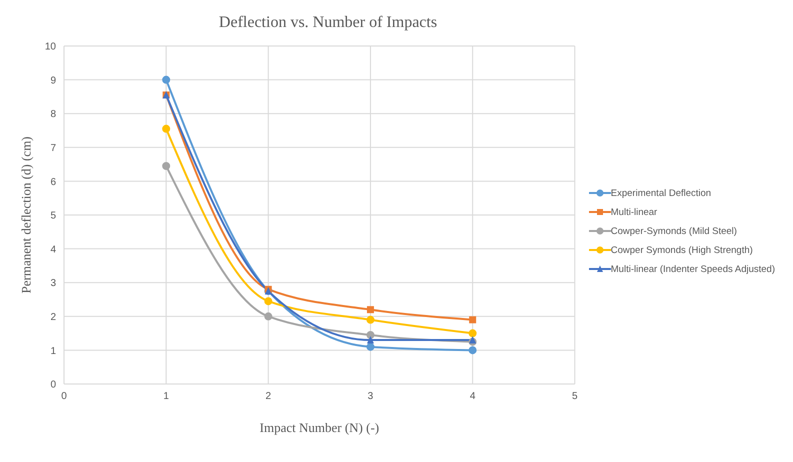 The image size is (793, 462). Describe the element at coordinates (53, 114) in the screenshot. I see `y-tick-label: 8` at that location.